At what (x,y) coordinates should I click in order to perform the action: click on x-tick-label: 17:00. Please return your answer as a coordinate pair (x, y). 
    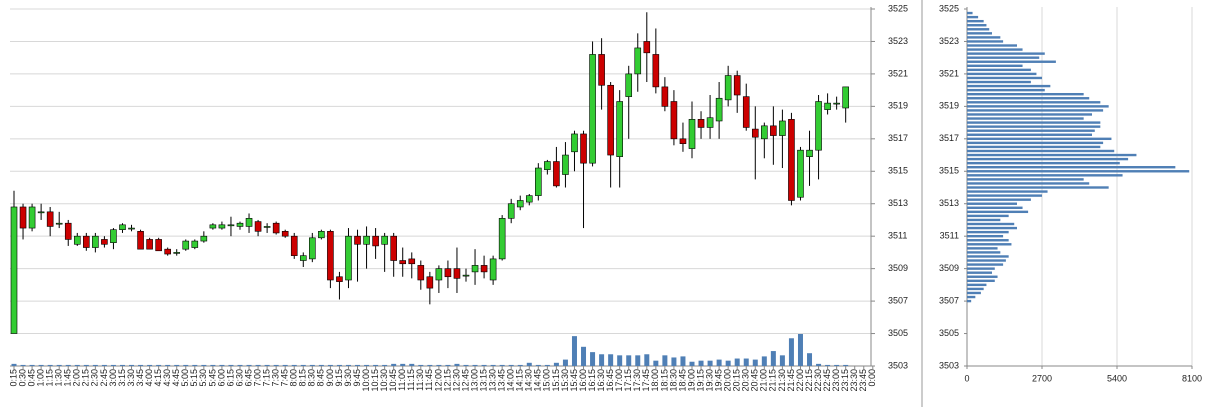
    Looking at the image, I should click on (619, 380).